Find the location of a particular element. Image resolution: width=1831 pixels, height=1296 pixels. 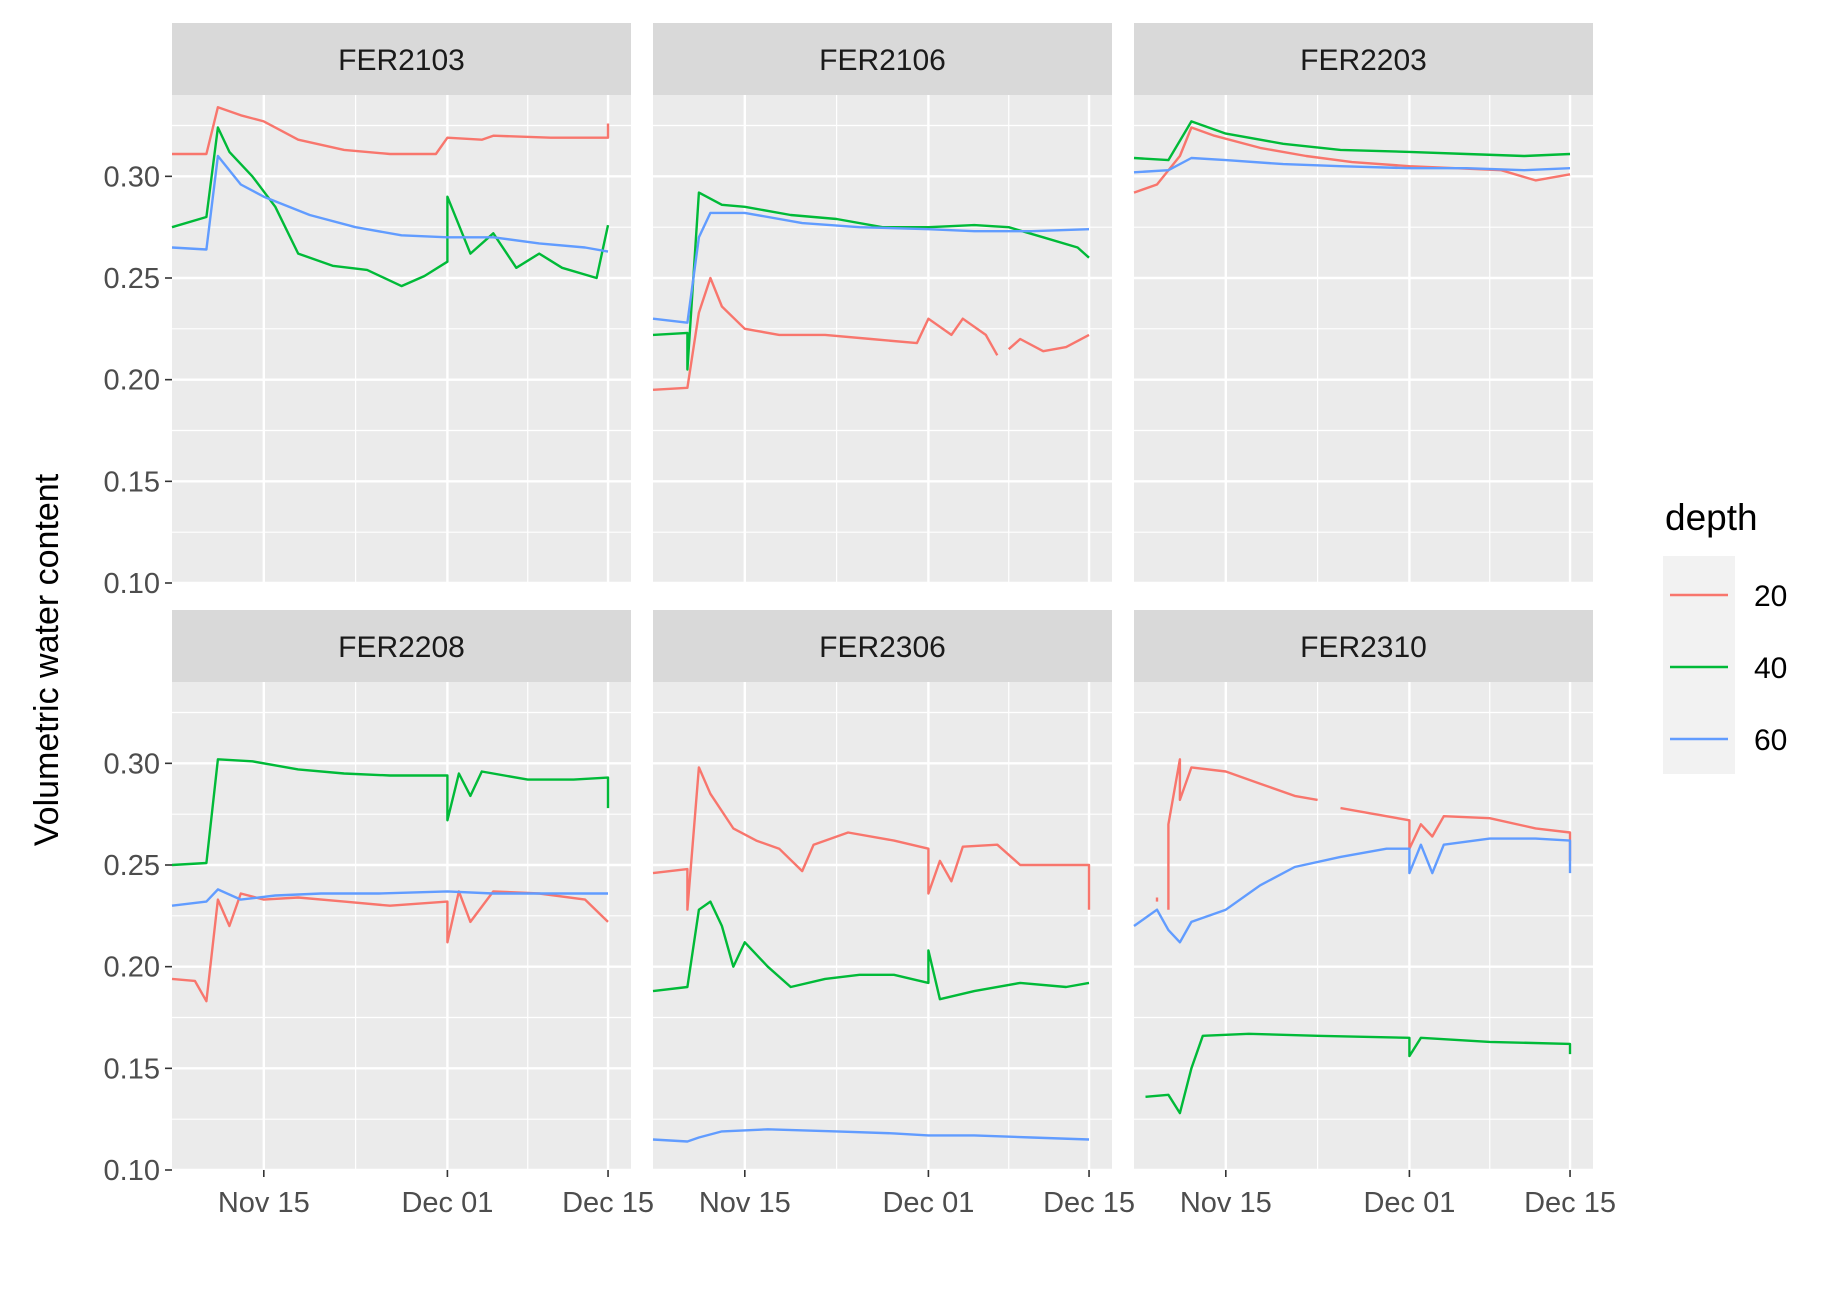

panel-title: FER2208 is located at coordinates (401, 647).